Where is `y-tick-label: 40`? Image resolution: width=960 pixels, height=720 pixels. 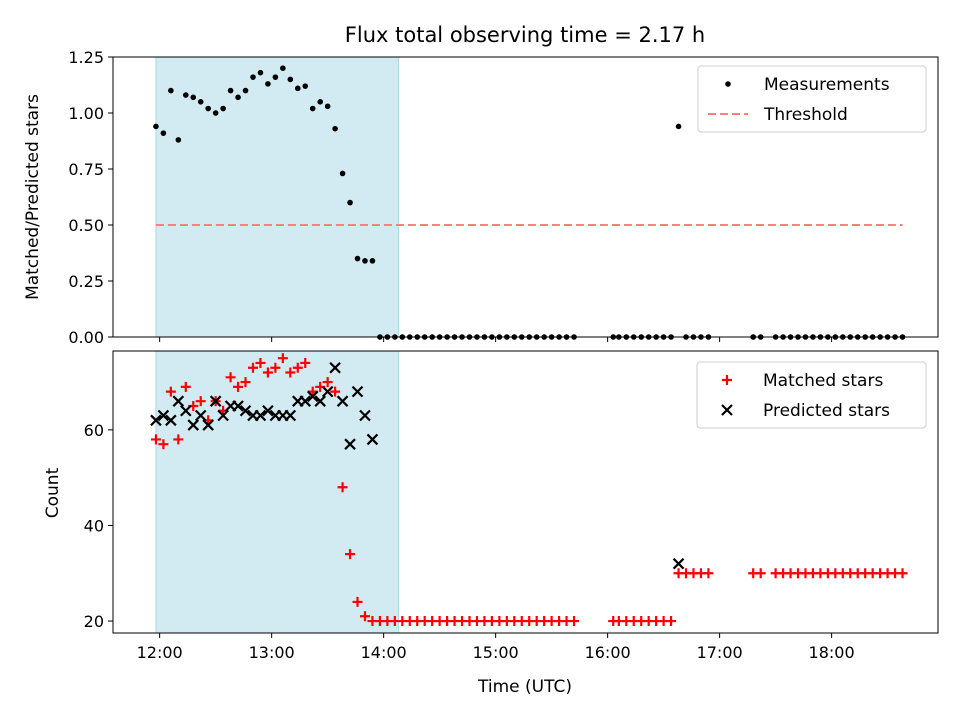
y-tick-label: 40 is located at coordinates (94, 525).